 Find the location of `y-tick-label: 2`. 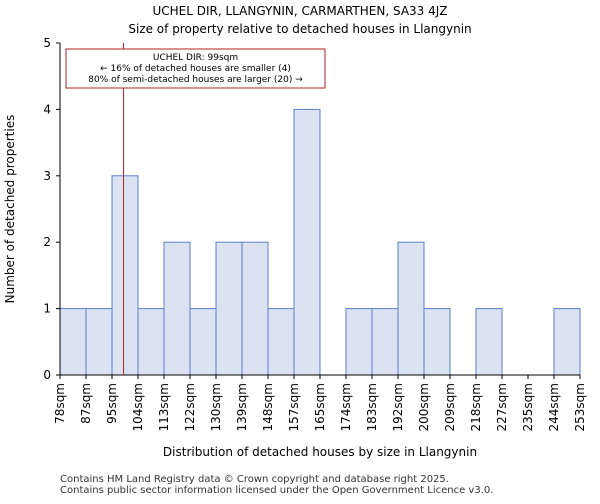

y-tick-label: 2 is located at coordinates (47, 242).